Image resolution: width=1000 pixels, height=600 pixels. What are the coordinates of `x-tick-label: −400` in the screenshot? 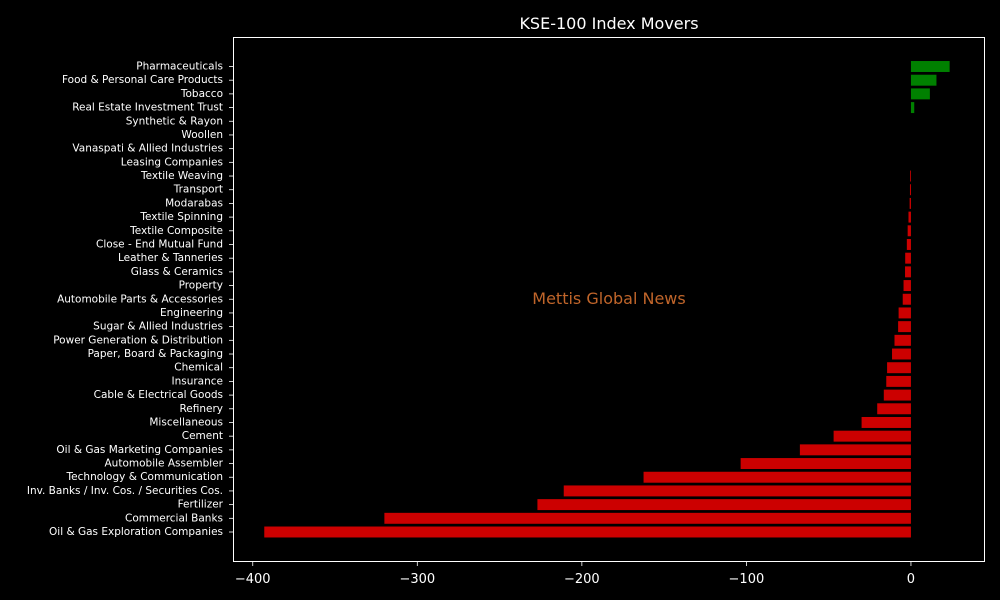 It's located at (253, 579).